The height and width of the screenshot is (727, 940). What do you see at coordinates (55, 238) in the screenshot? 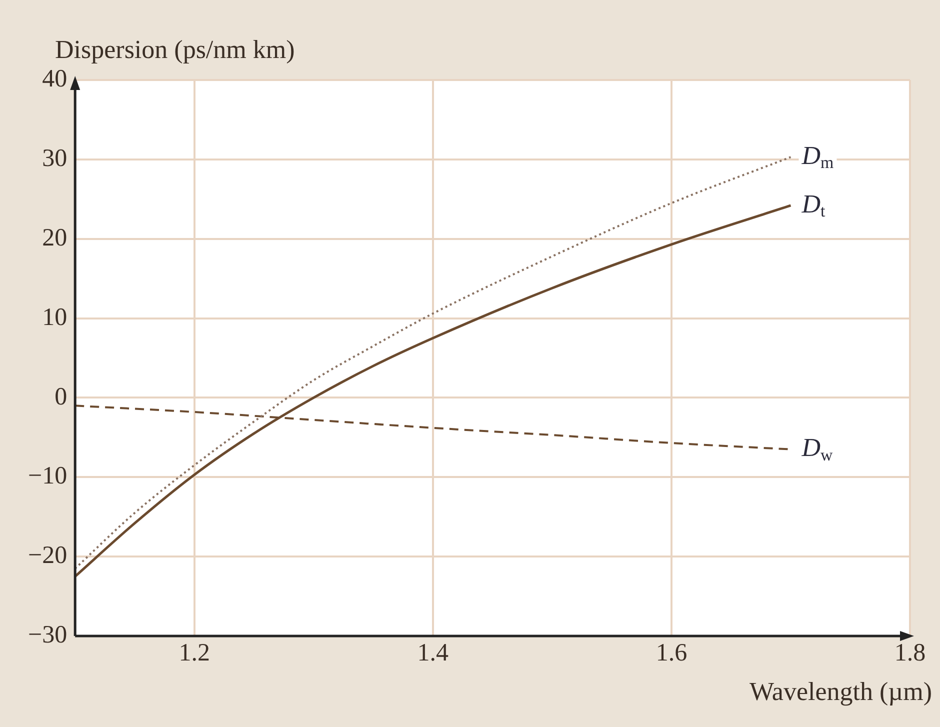
I see `y-tick-label: 20` at bounding box center [55, 238].